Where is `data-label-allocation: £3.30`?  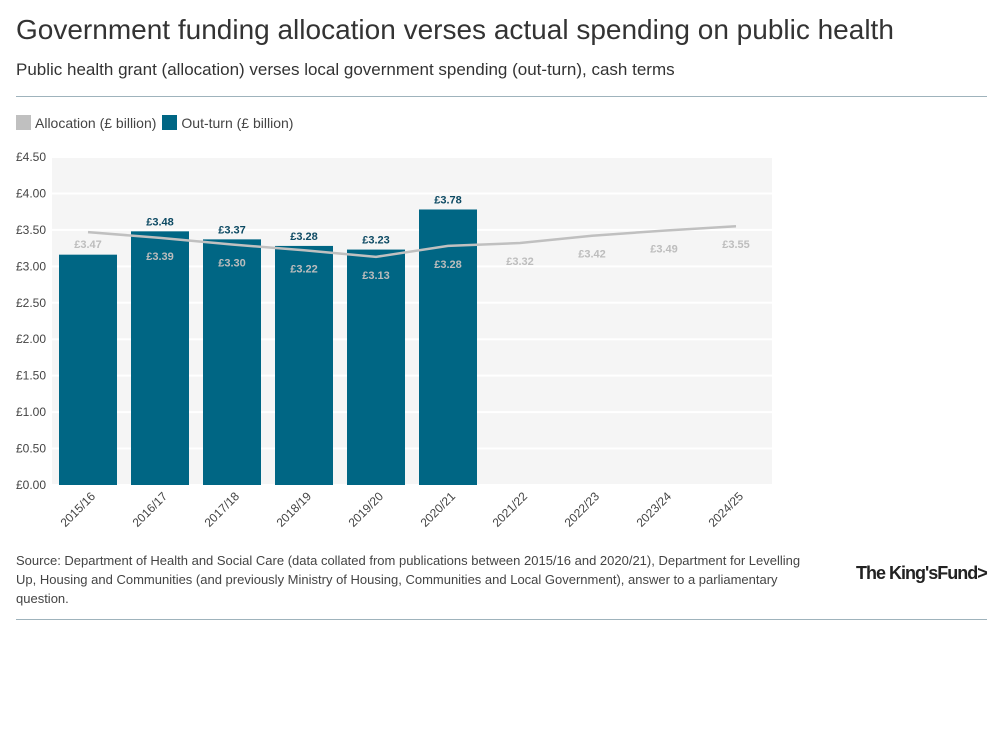
data-label-allocation: £3.30 is located at coordinates (232, 263).